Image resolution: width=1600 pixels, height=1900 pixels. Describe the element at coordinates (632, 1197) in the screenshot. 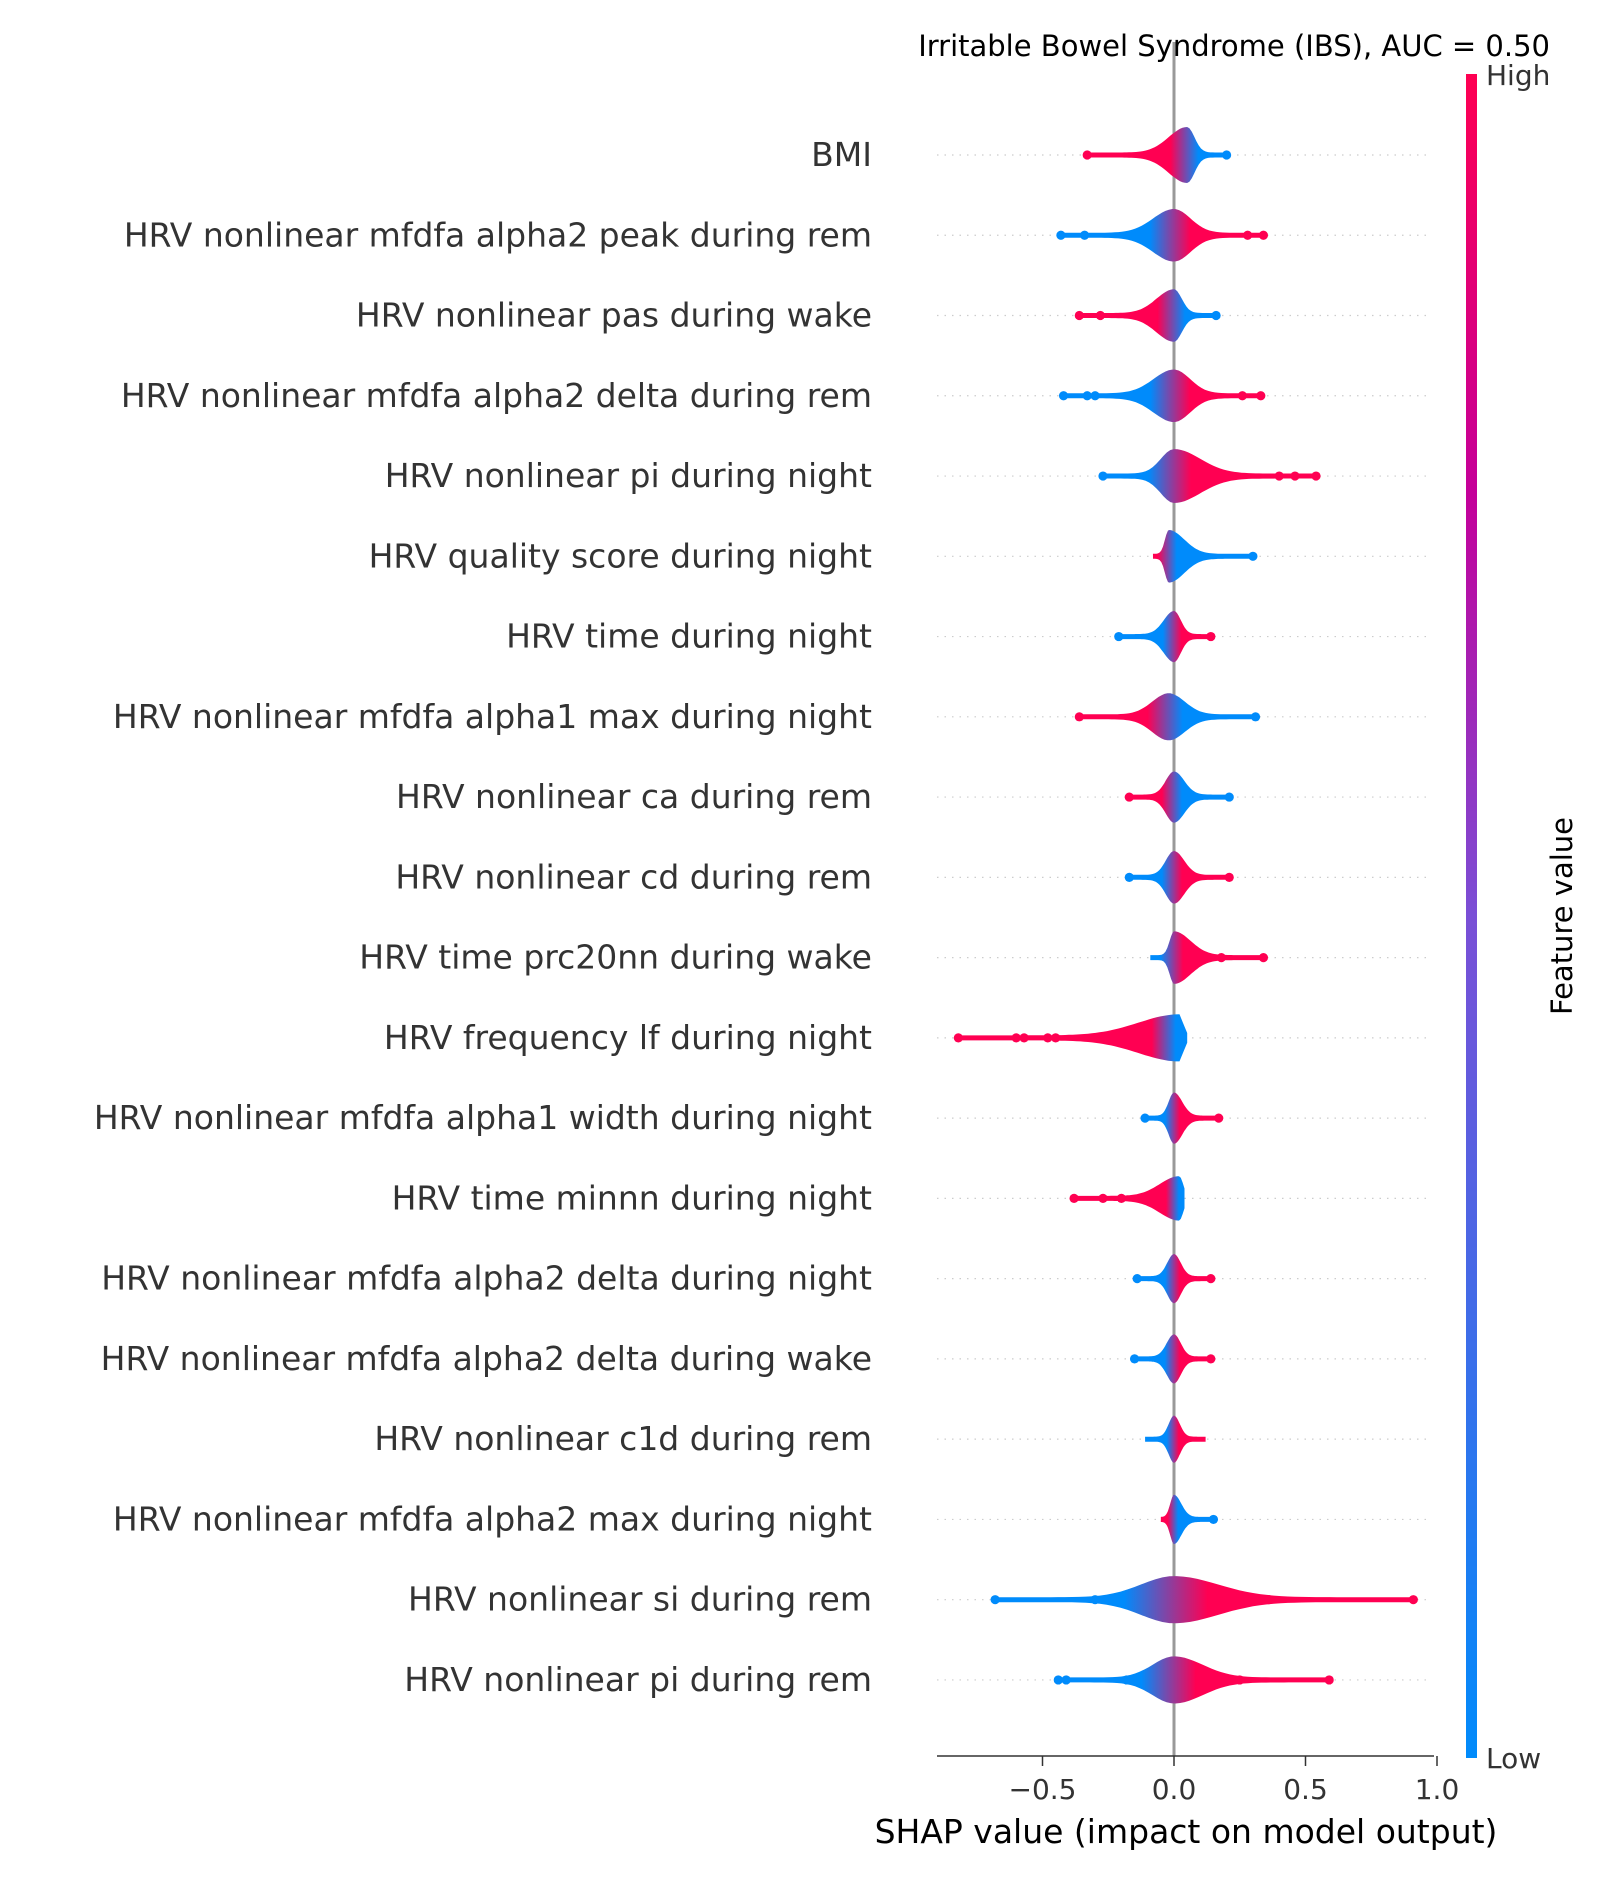

I see `feature-label: HRV time minnn during night` at that location.